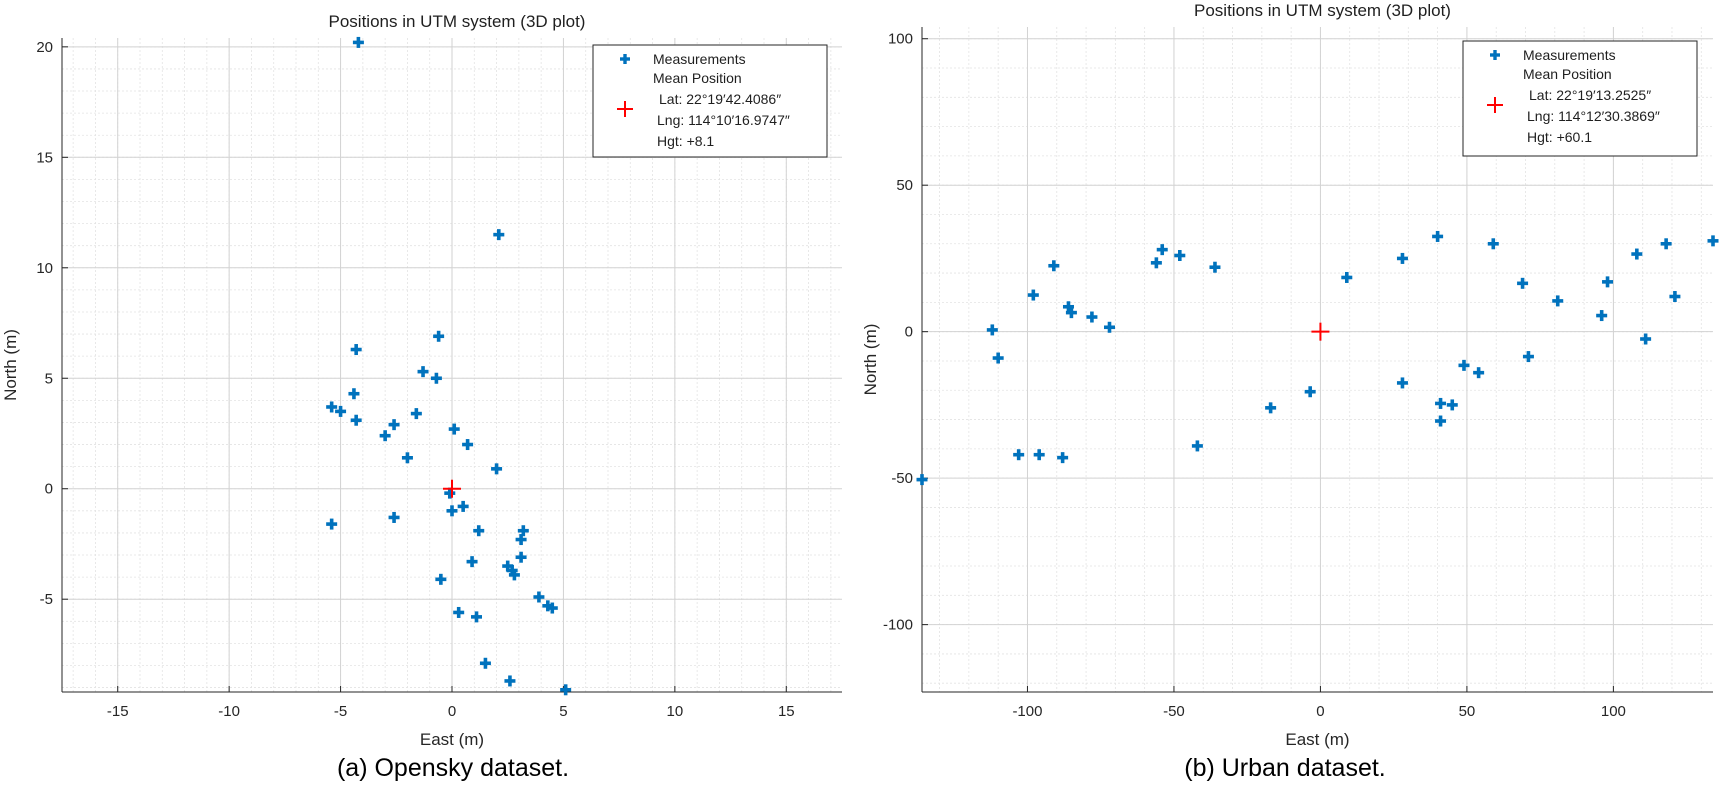 This screenshot has height=793, width=1719. Describe the element at coordinates (340, 711) in the screenshot. I see `x-tick-label: -5` at that location.